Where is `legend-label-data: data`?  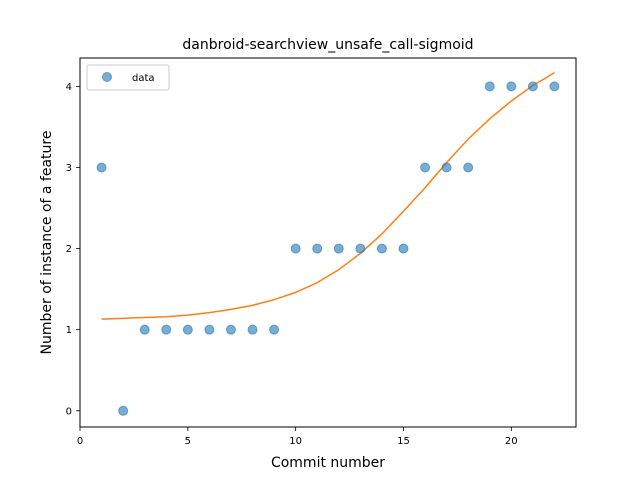 legend-label-data: data is located at coordinates (143, 78).